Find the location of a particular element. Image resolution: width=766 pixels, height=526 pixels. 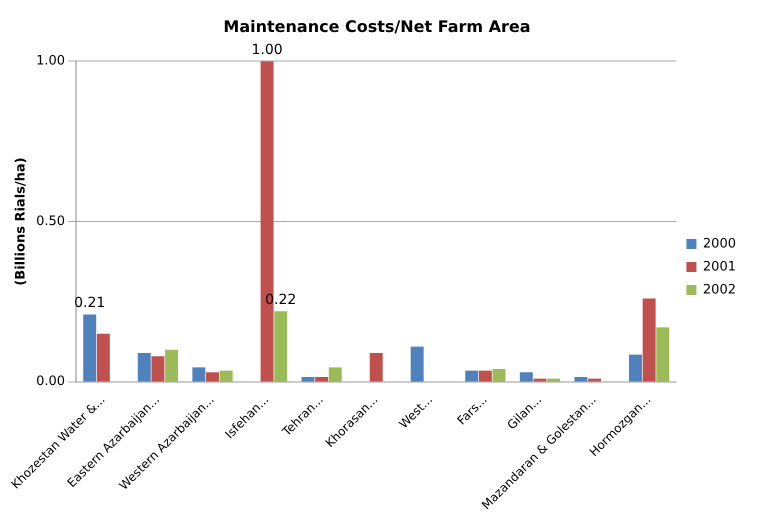

legend-label: 2000 is located at coordinates (719, 244).